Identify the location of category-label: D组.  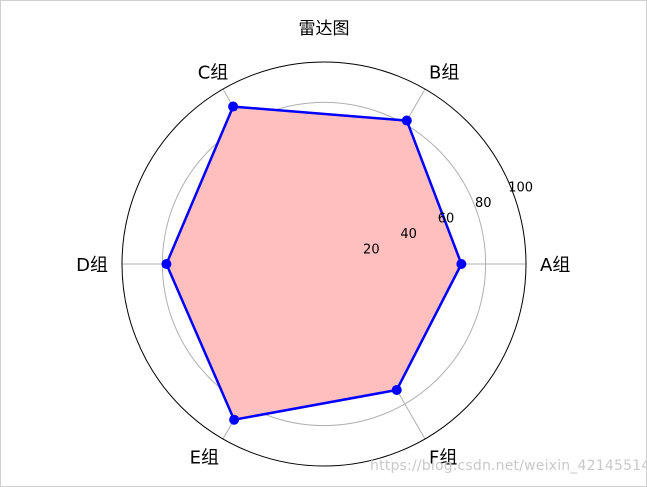
(92, 265).